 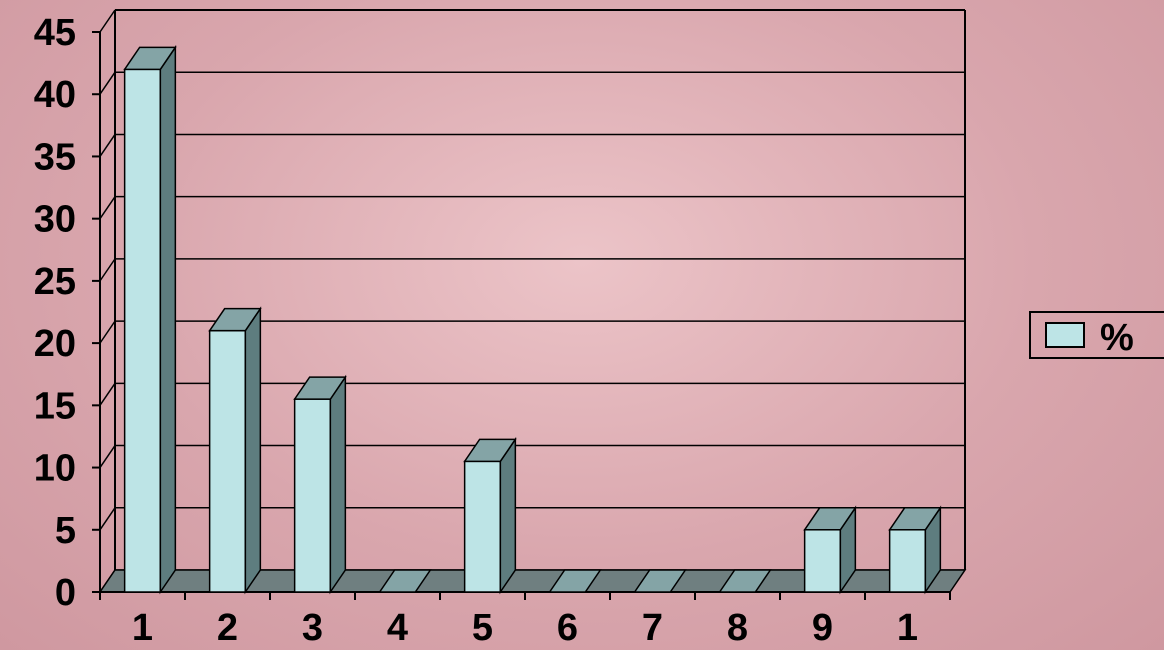 I want to click on legend-box, so click(x=1096, y=335).